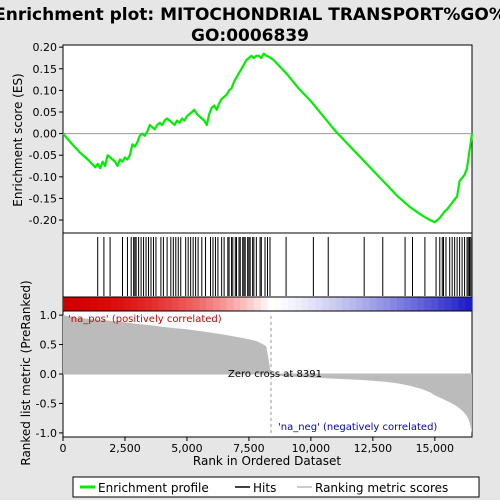  I want to click on hits-layer, so click(284, 266).